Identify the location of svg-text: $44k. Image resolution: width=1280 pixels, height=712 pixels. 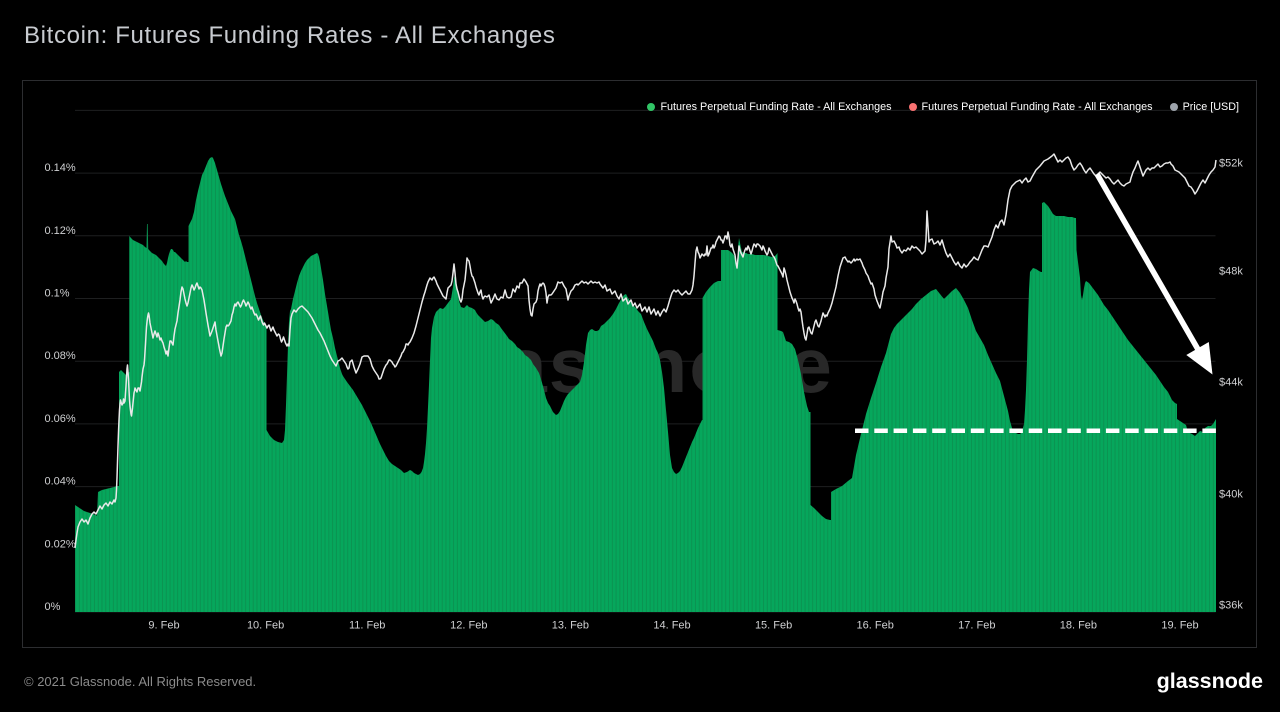
(1231, 383).